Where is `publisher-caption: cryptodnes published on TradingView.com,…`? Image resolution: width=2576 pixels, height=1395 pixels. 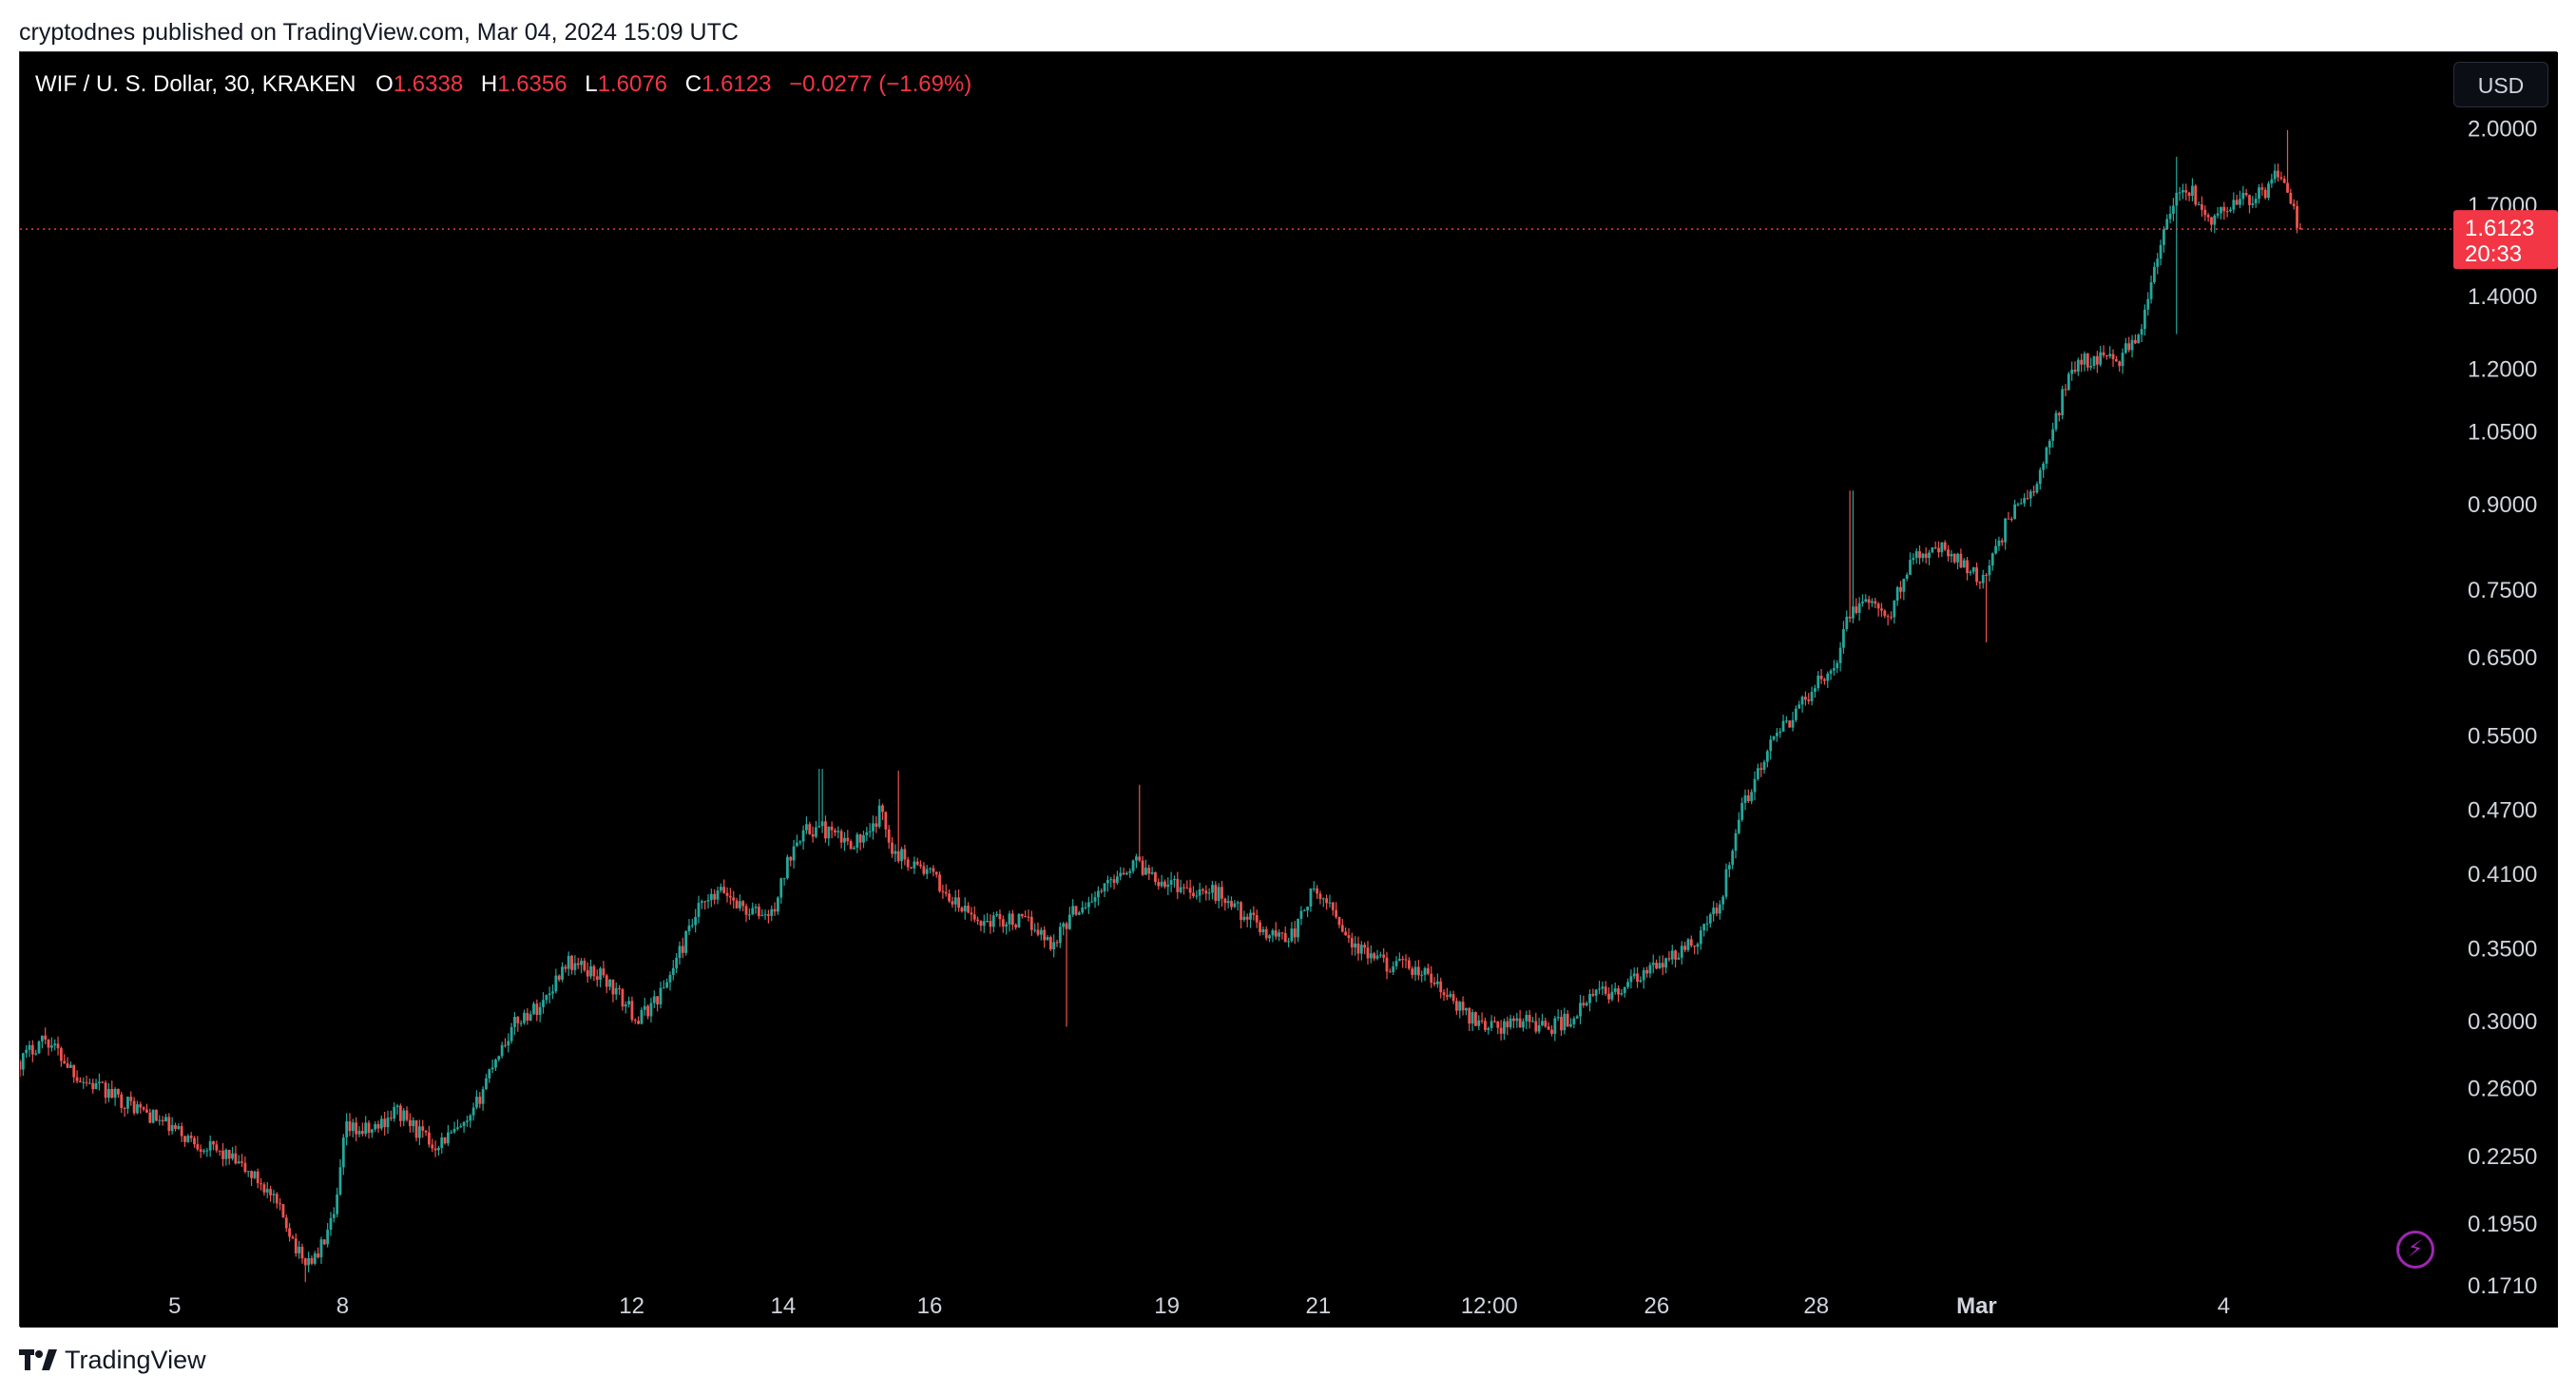
publisher-caption: cryptodnes published on TradingView.com,… is located at coordinates (379, 33).